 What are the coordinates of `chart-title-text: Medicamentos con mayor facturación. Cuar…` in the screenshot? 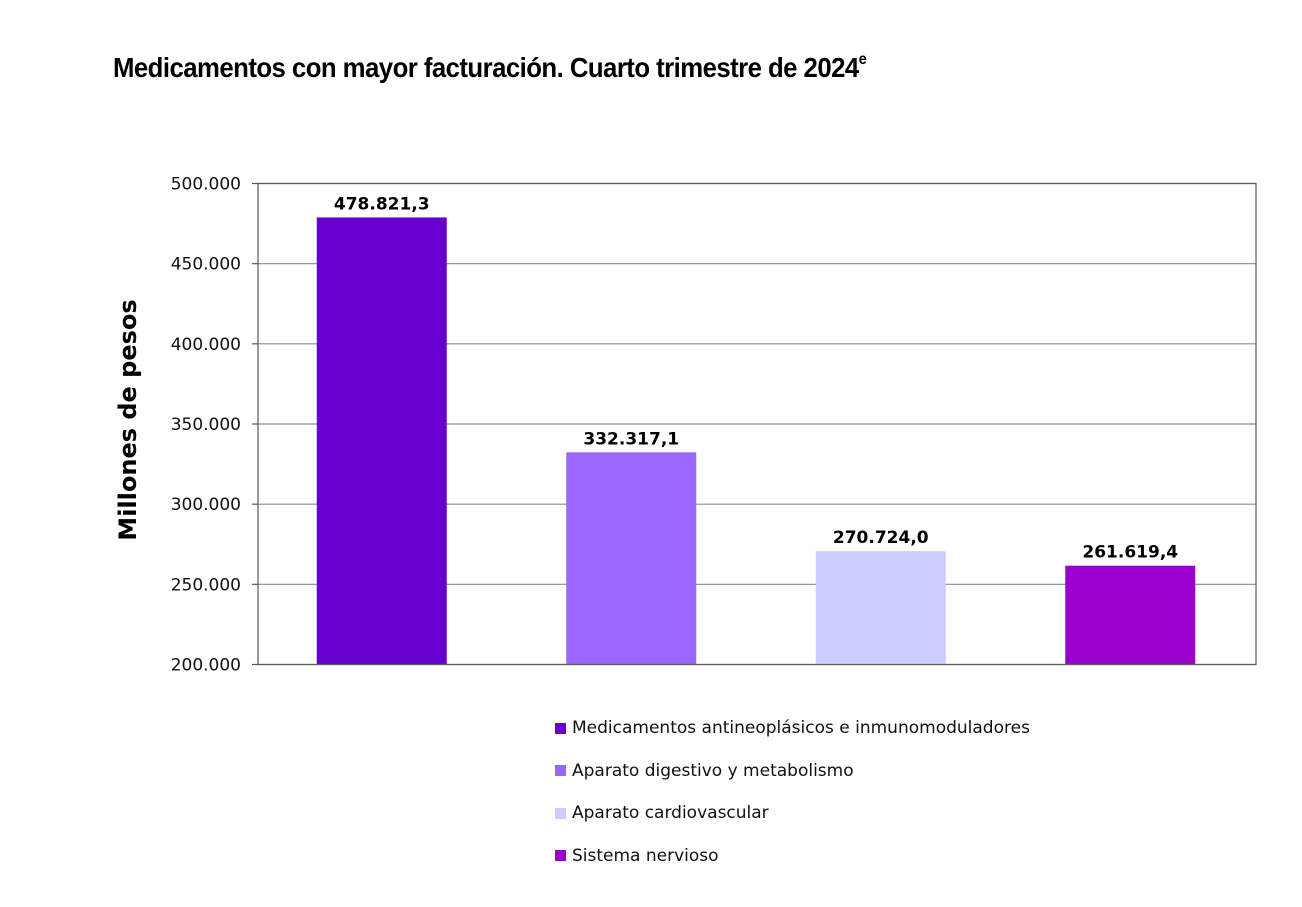 It's located at (486, 67).